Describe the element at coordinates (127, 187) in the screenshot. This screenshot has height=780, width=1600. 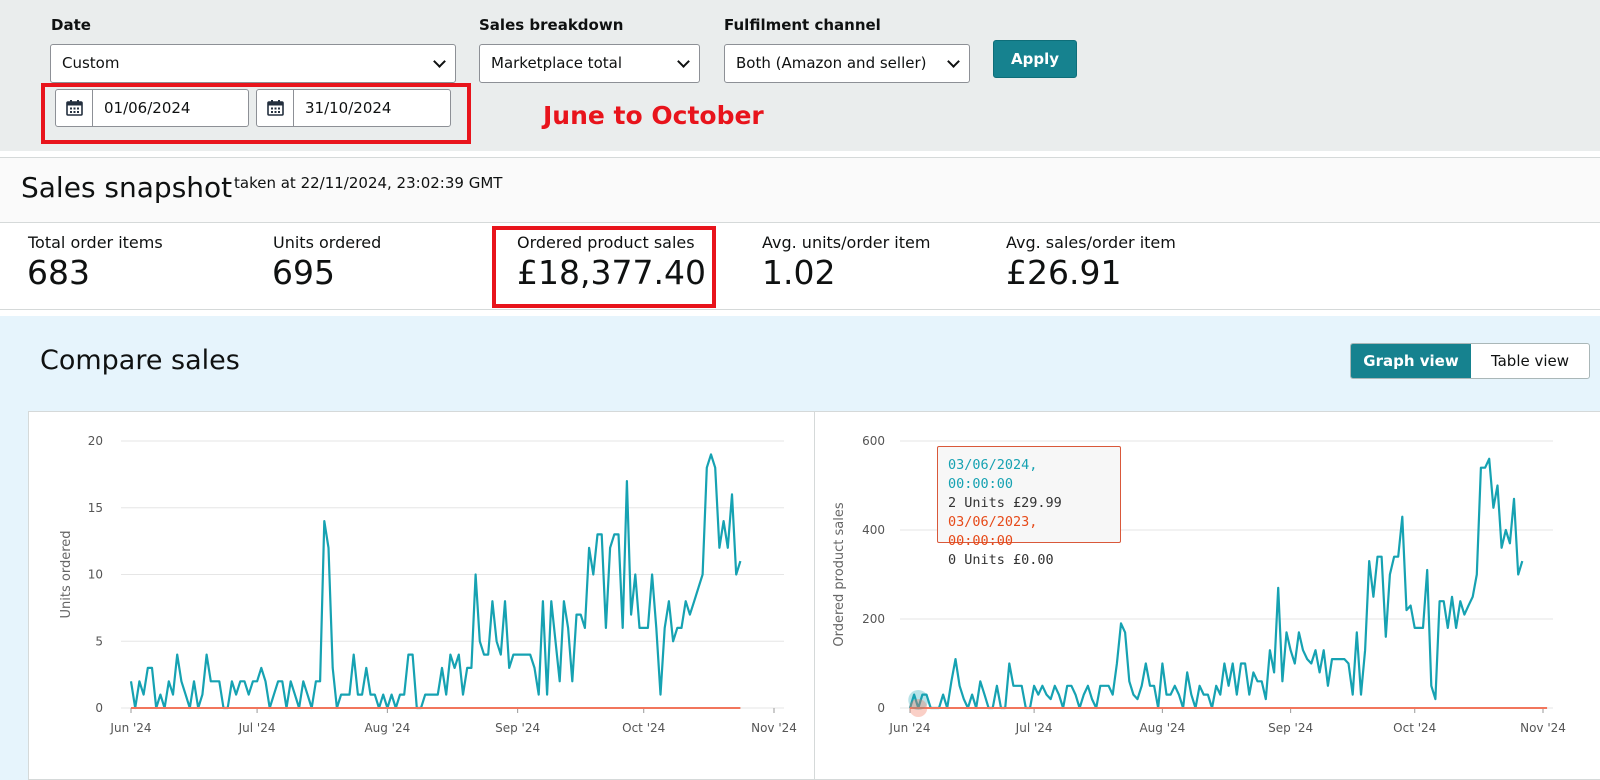
I see `sales-snapshot-title: Sales snapshot` at that location.